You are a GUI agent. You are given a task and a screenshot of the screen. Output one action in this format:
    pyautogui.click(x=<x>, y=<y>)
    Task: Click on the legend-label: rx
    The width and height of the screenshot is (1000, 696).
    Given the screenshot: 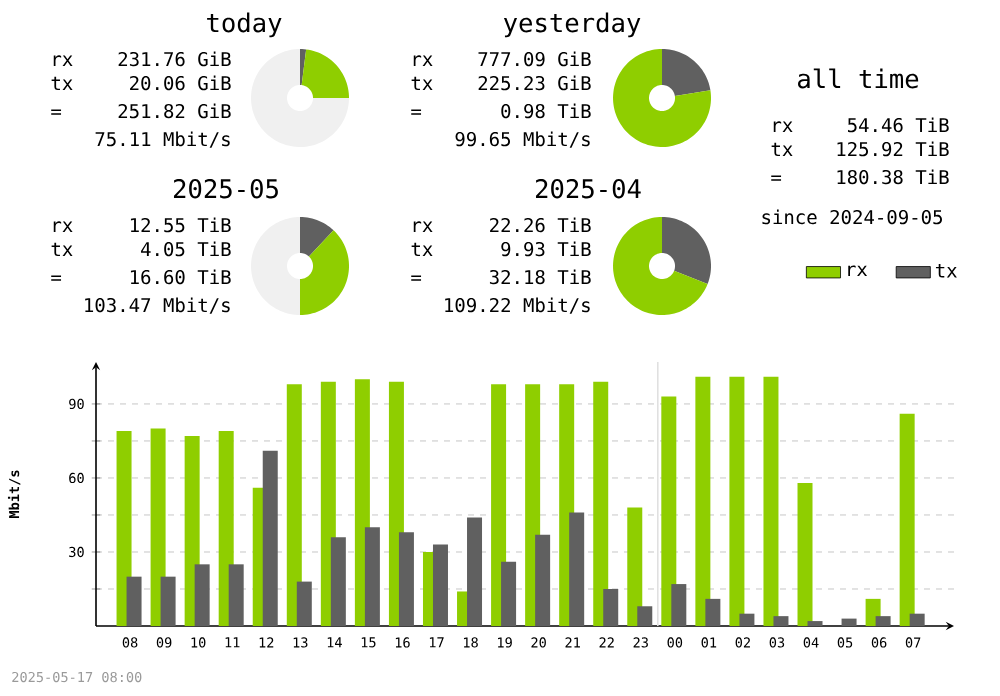 What is the action you would take?
    pyautogui.click(x=858, y=271)
    